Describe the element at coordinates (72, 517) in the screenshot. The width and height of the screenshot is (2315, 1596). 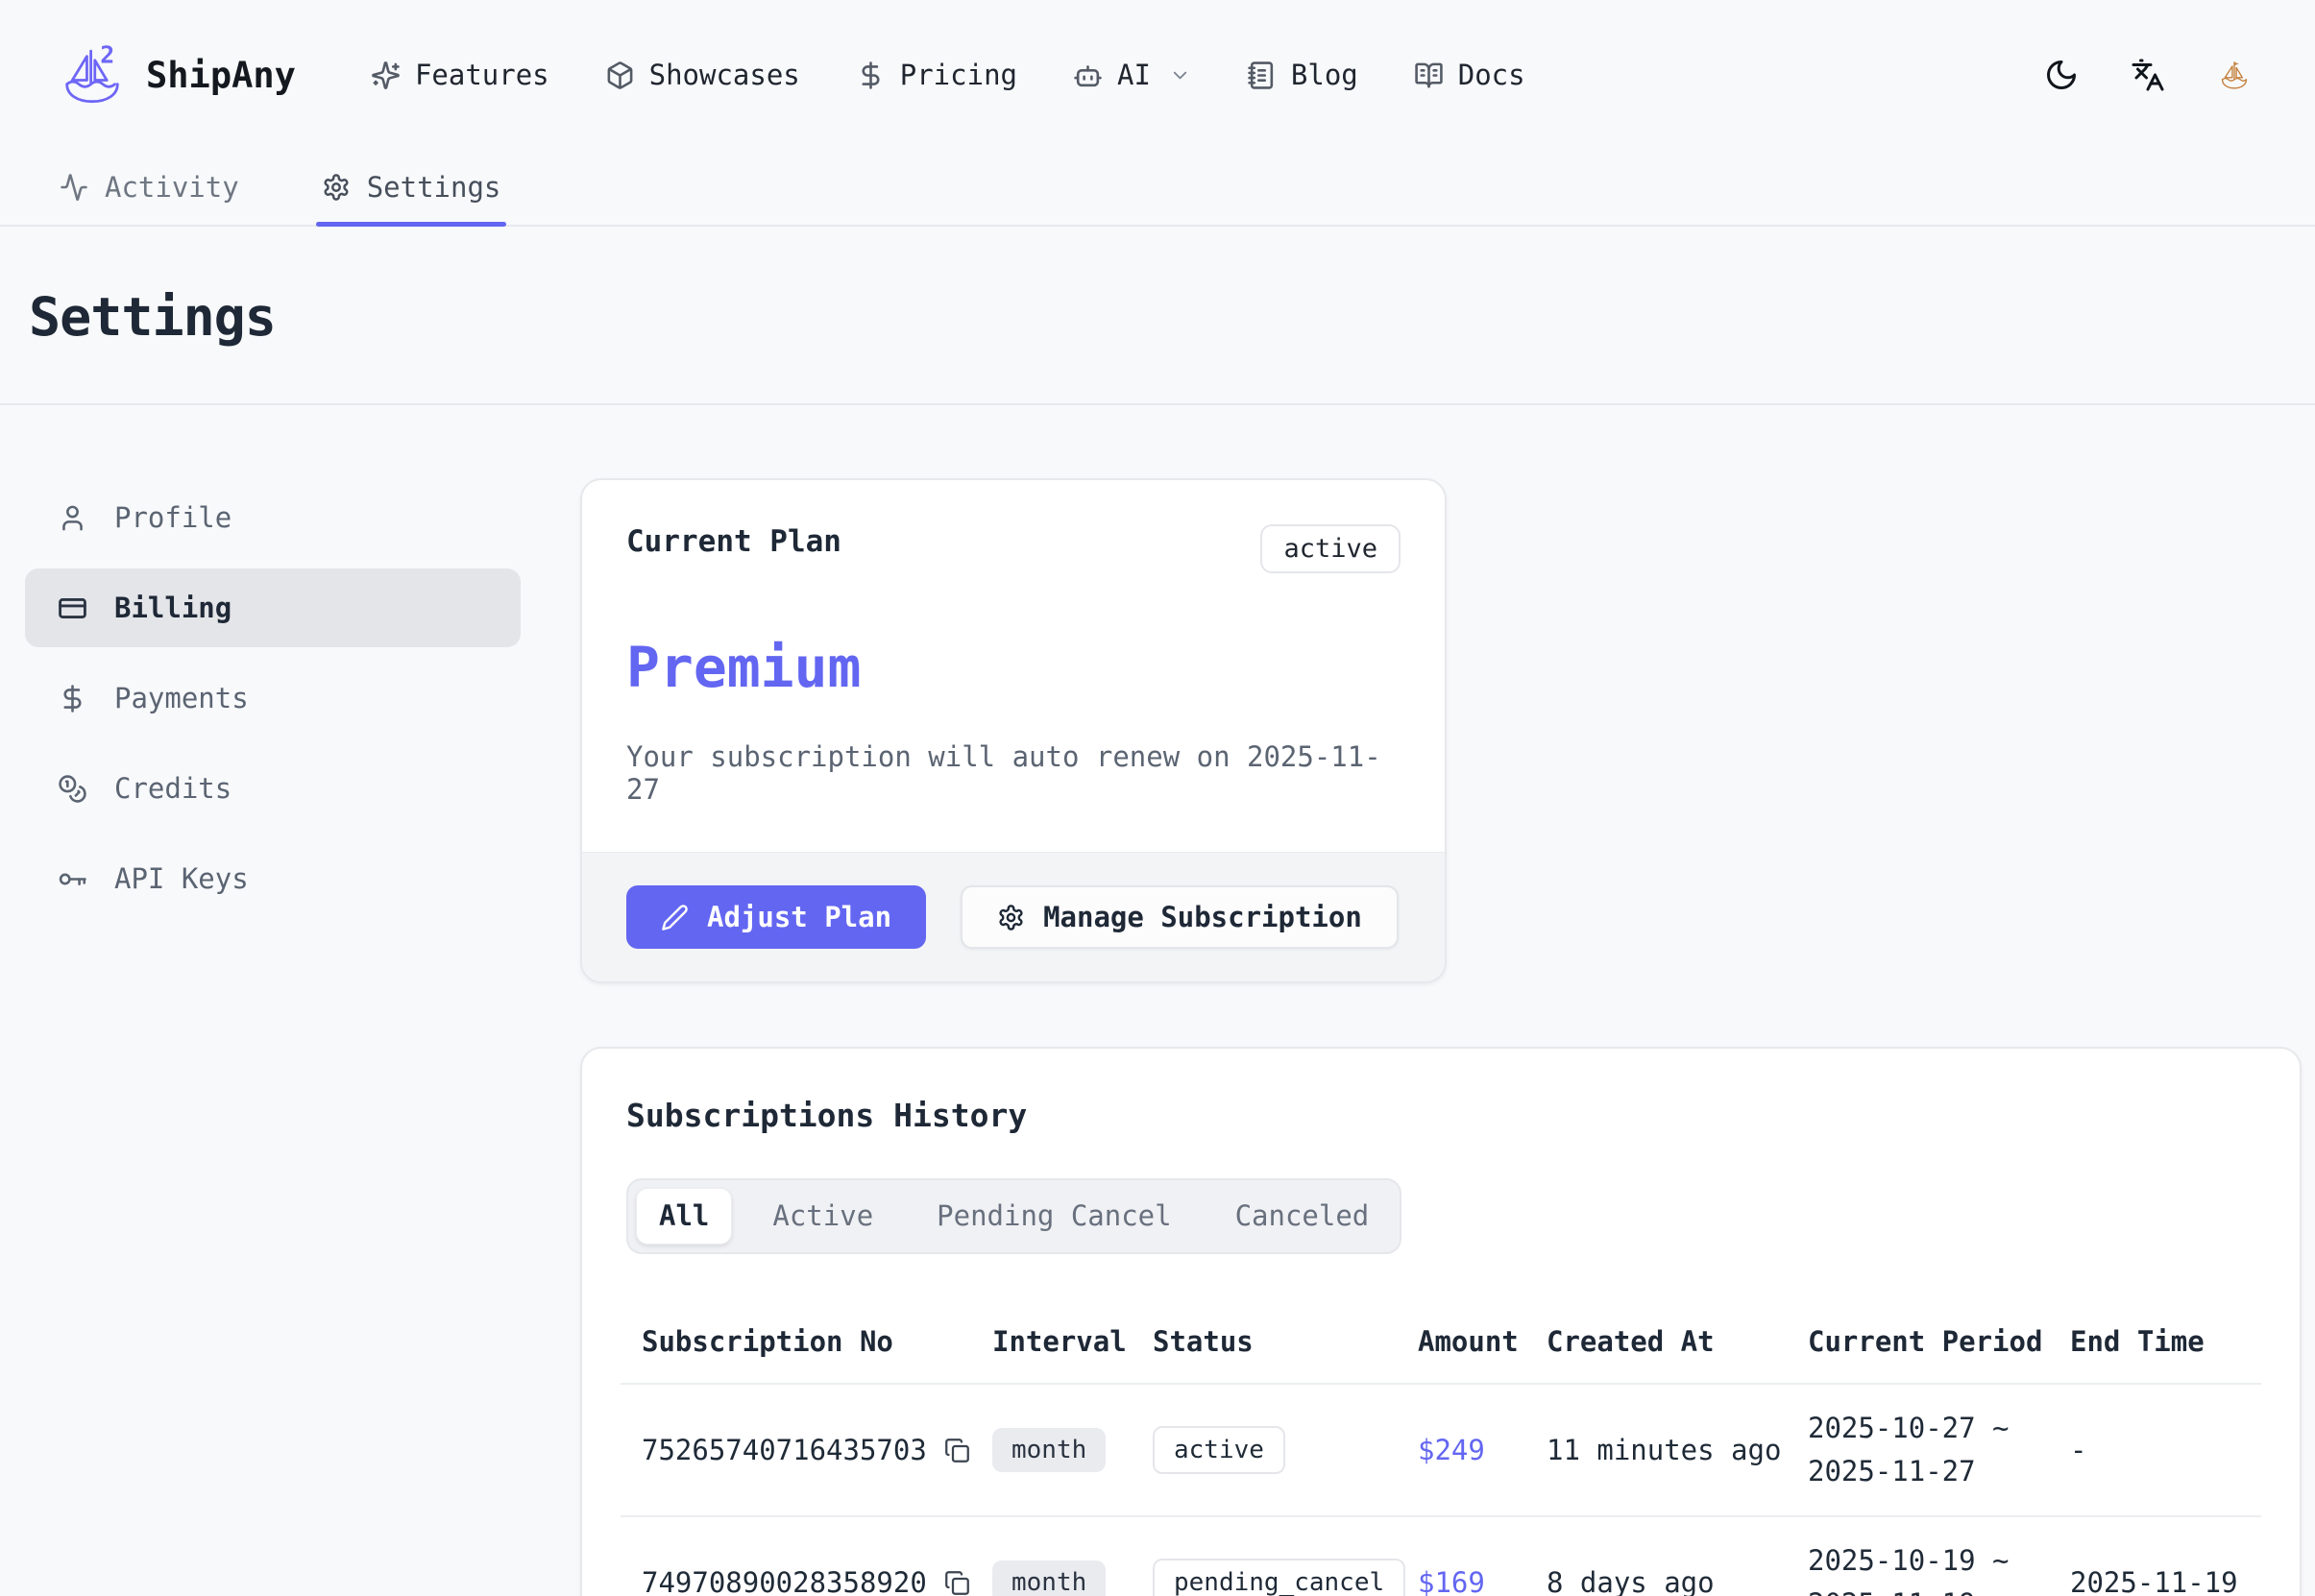
I see `user-icon` at that location.